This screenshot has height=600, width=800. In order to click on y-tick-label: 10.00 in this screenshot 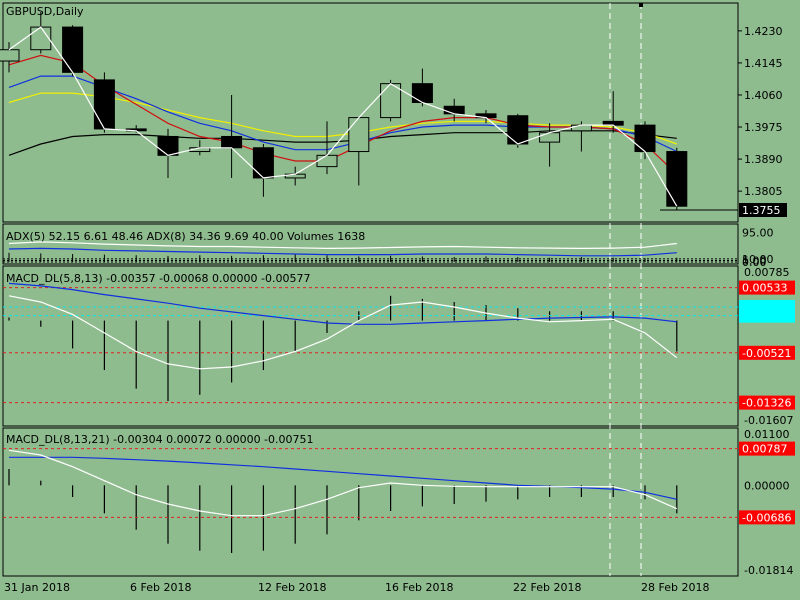, I will do `click(758, 259)`.